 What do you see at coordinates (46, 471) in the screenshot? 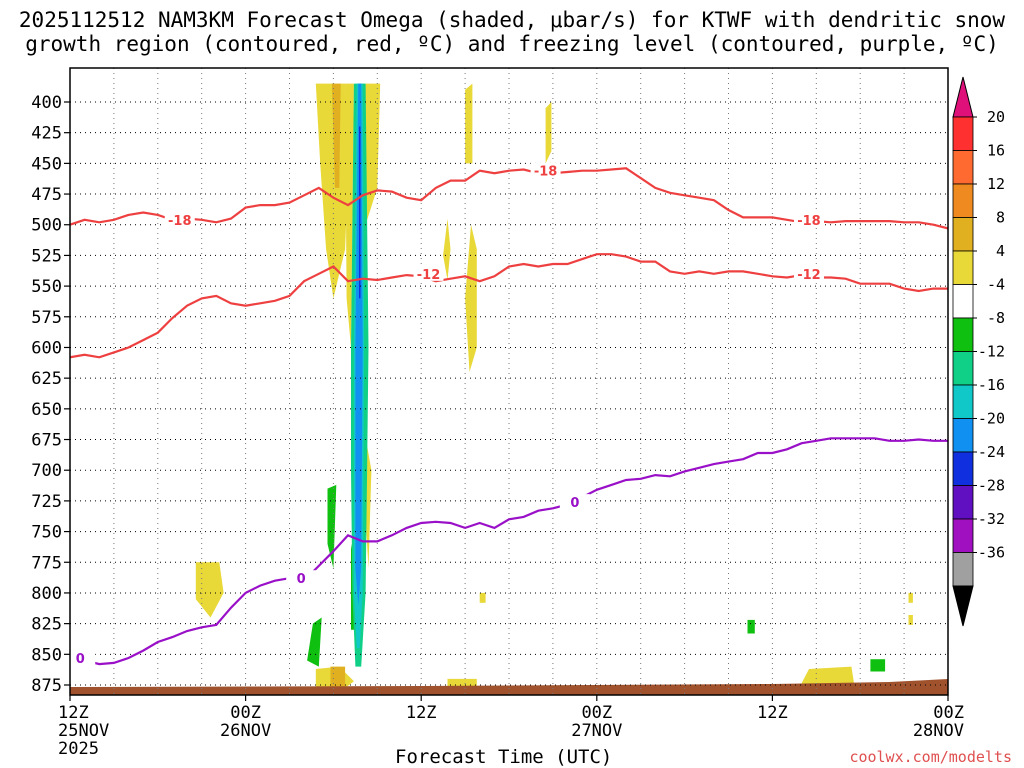
I see `y-tick-label: 700` at bounding box center [46, 471].